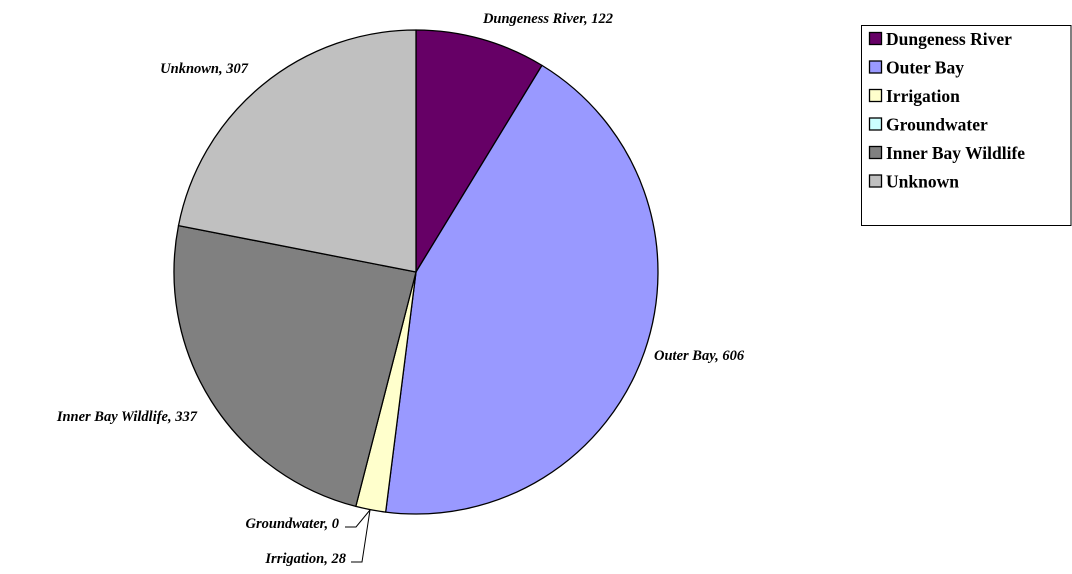 The image size is (1072, 574). Describe the element at coordinates (305, 559) in the screenshot. I see `data-label-irrigation: Irrigation, 28` at that location.